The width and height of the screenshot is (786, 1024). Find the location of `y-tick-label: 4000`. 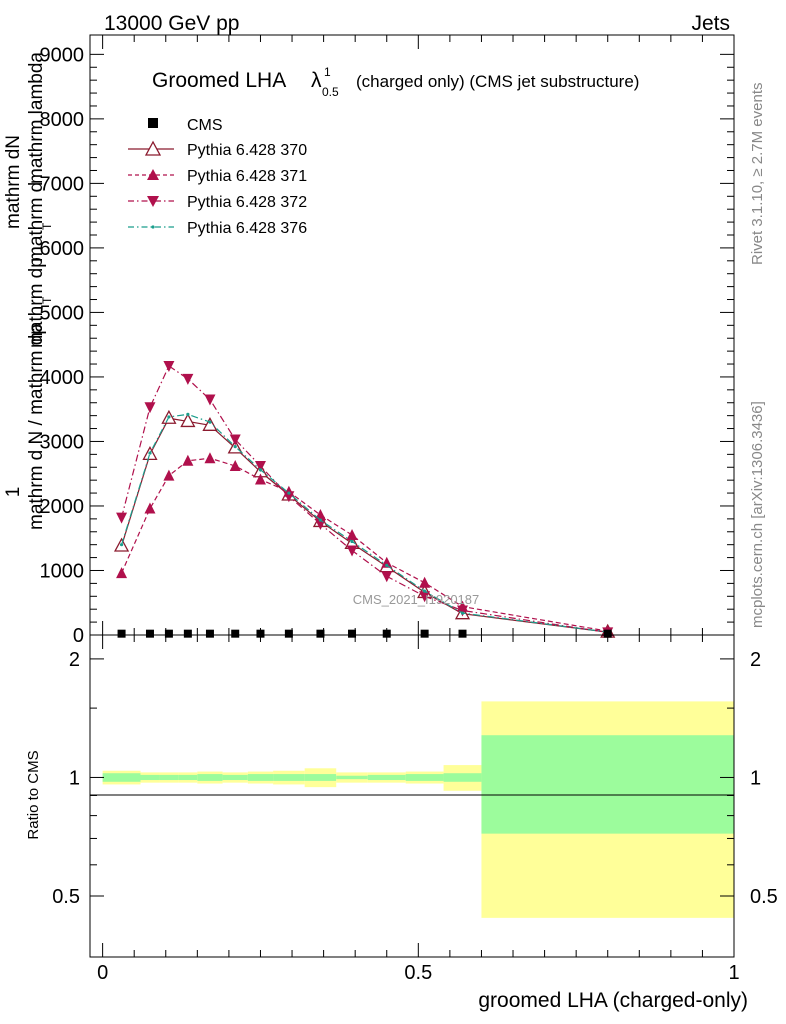

y-tick-label: 4000 is located at coordinates (62, 378).